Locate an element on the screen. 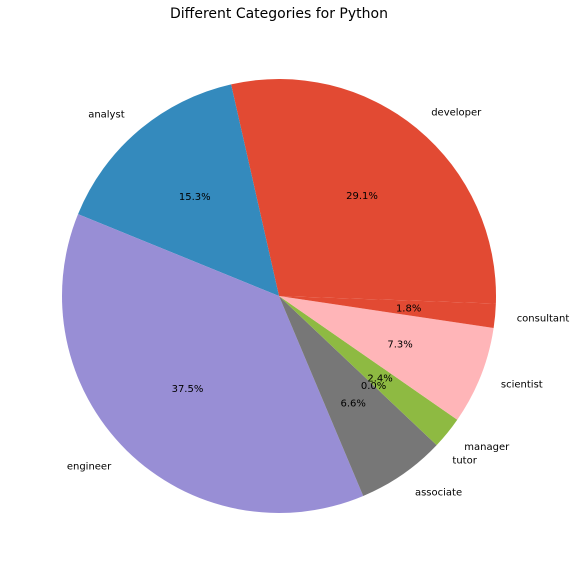 The height and width of the screenshot is (575, 577). percent-label-developer: 29.1% is located at coordinates (362, 196).